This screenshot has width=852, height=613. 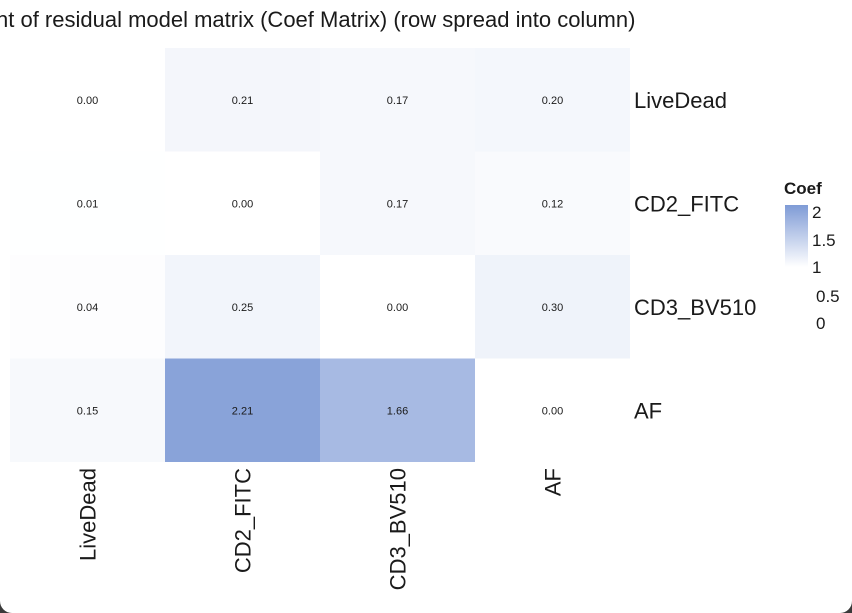 I want to click on cell-value-label: 2.21, so click(x=242, y=411).